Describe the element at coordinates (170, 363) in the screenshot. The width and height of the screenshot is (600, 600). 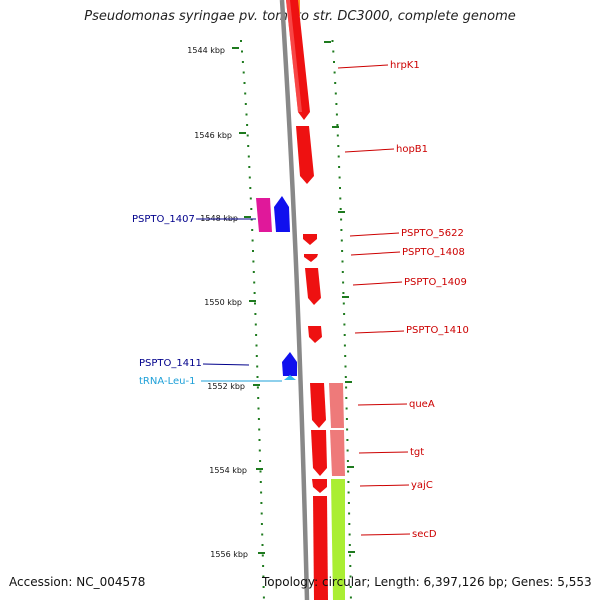
I see `gene-label-PSPTO_1411: PSPTO_1411` at that location.